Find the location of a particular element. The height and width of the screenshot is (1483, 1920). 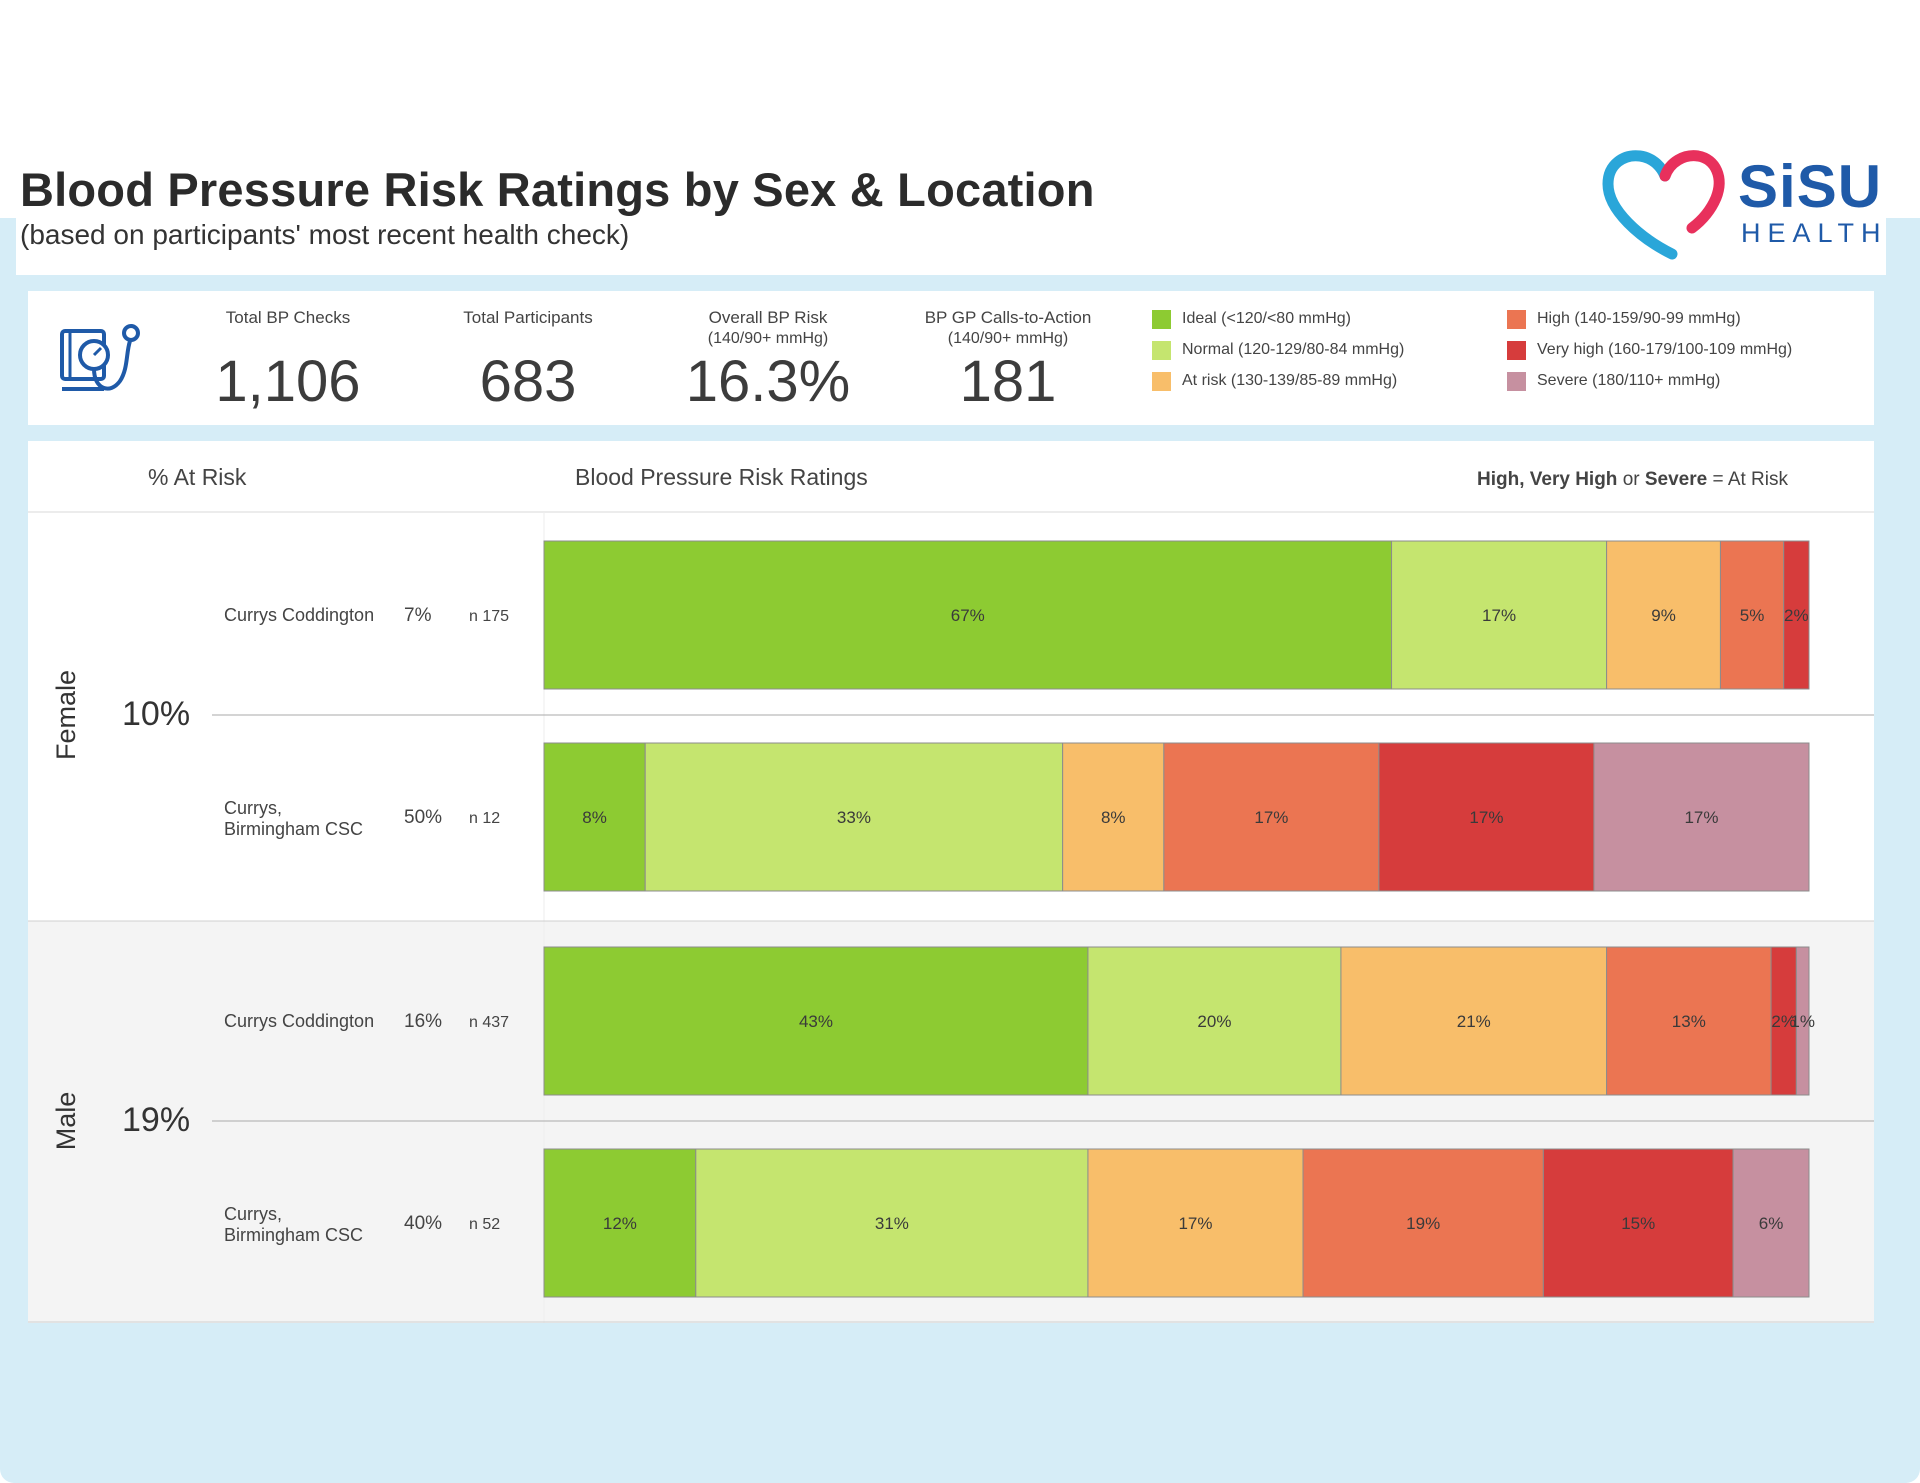

sex-label: Female is located at coordinates (66, 715).